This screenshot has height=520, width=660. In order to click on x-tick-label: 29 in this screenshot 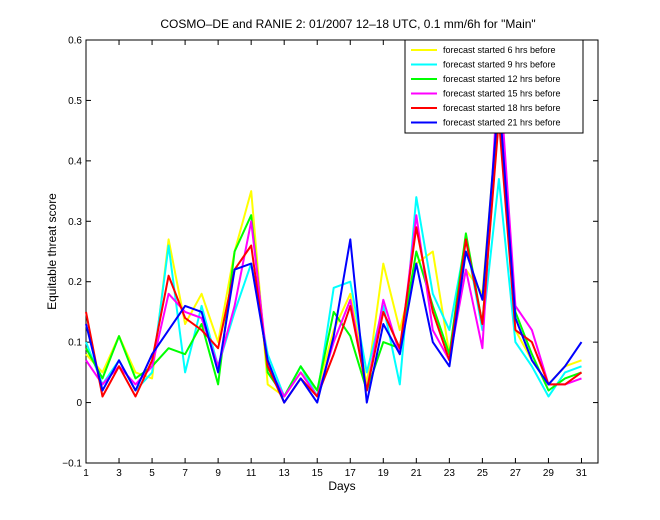, I will do `click(549, 473)`.